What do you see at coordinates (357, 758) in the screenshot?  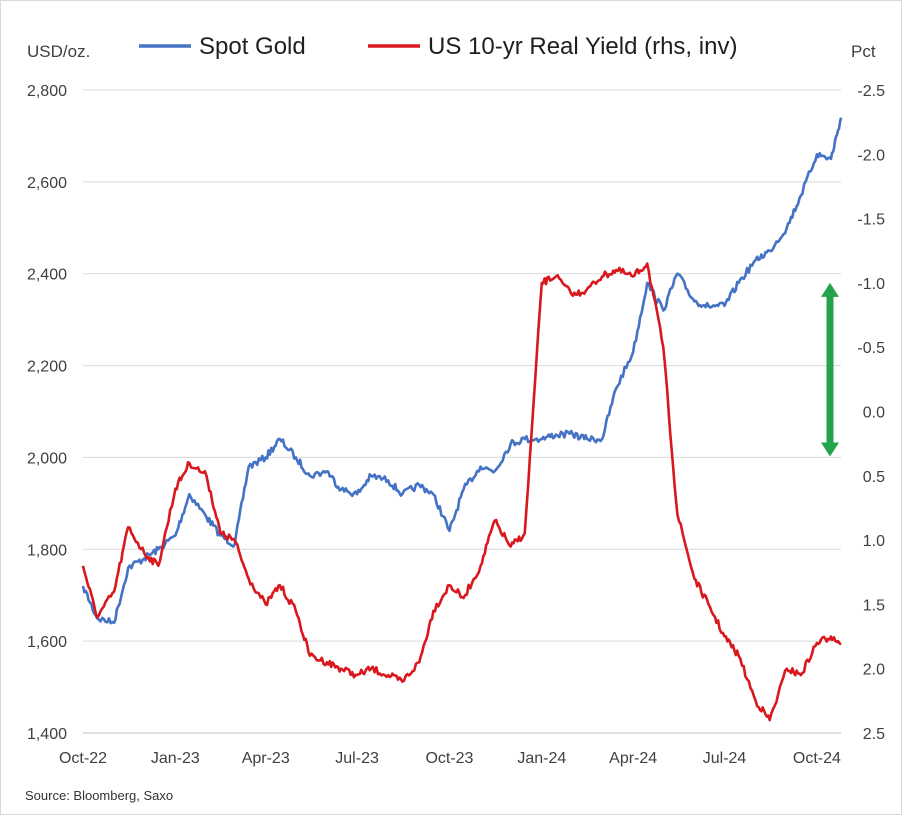 I see `x-tick-label: Jul-23` at bounding box center [357, 758].